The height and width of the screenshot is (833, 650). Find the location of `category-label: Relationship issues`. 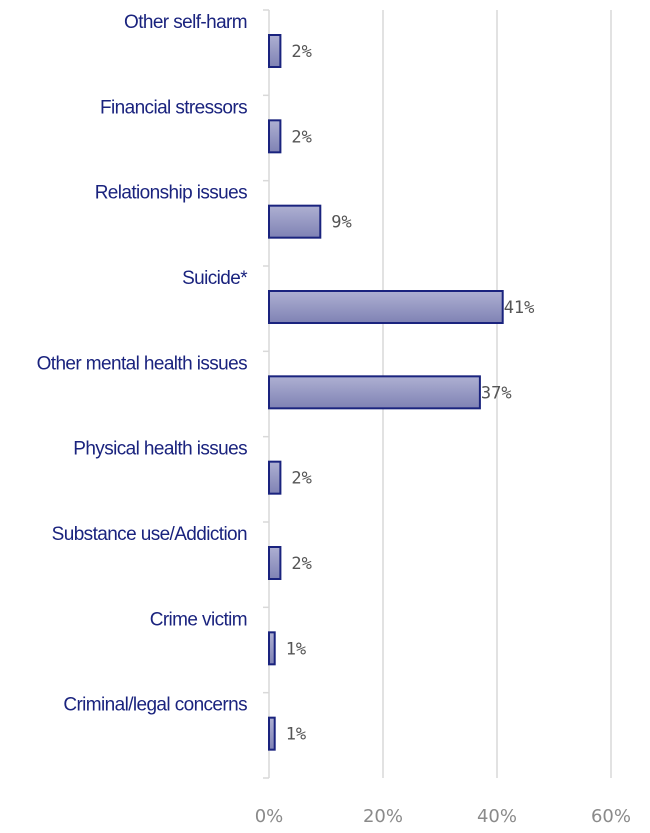

category-label: Relationship issues is located at coordinates (171, 193).